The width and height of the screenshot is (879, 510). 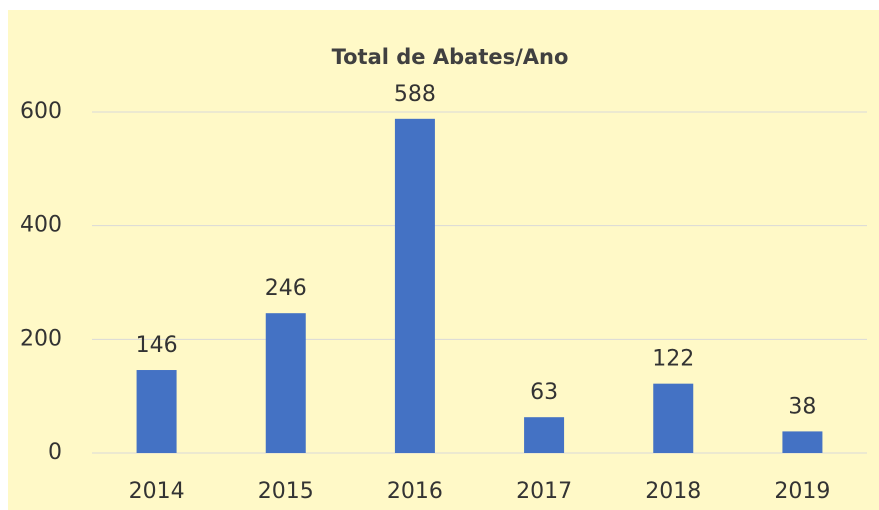 I want to click on data-label: 146, so click(x=157, y=345).